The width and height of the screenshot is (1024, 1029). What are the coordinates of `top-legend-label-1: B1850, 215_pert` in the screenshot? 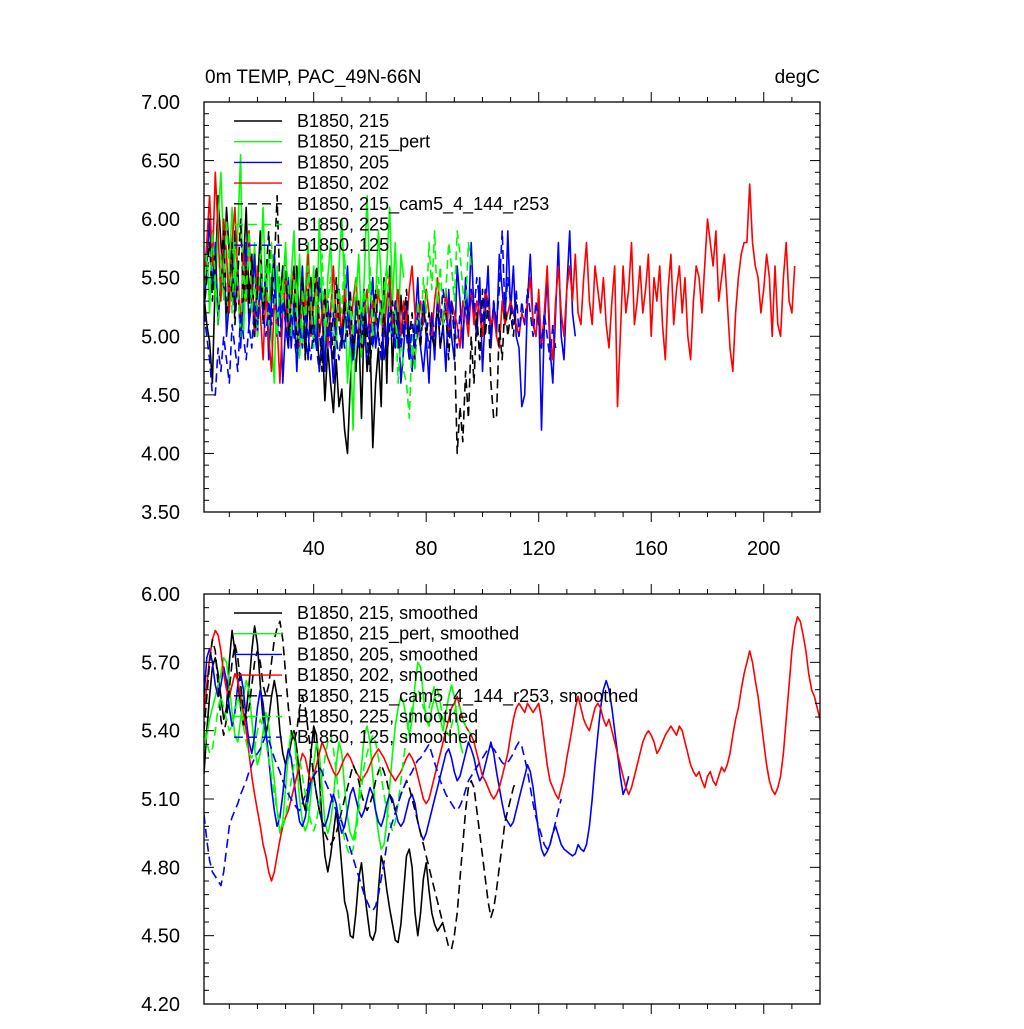 It's located at (363, 142).